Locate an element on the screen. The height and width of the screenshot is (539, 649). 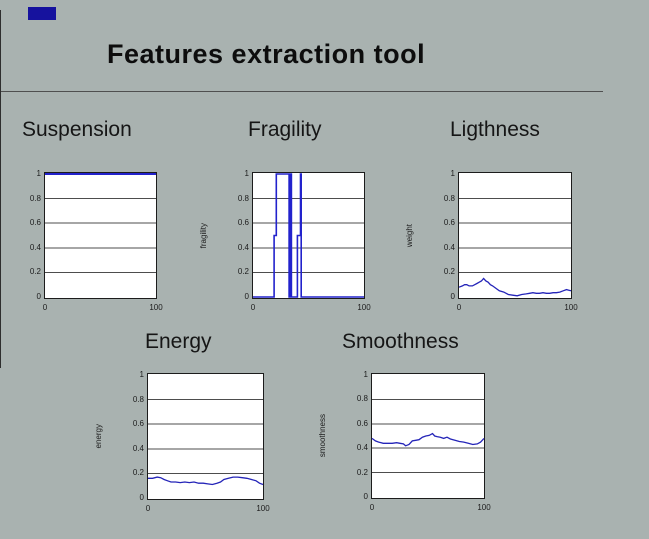
energy-chart: energy 0 0.2 0.4 0.6 0.8 1 0 100 is located at coordinates (182, 441).